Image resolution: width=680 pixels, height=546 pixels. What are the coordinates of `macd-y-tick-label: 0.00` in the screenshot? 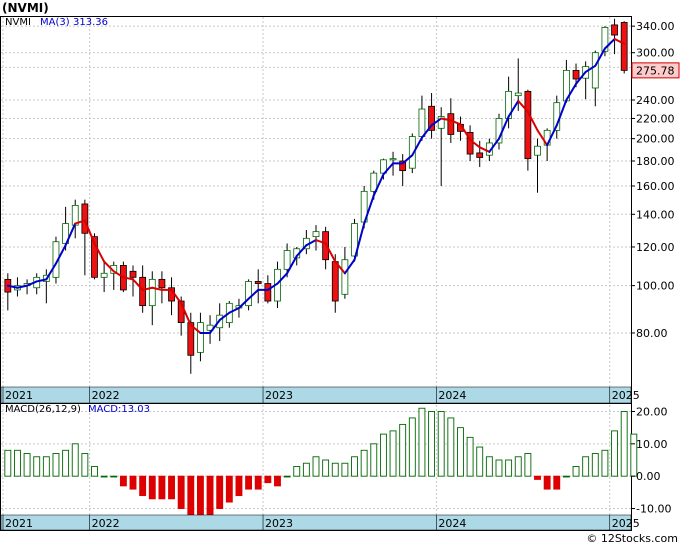 It's located at (648, 476).